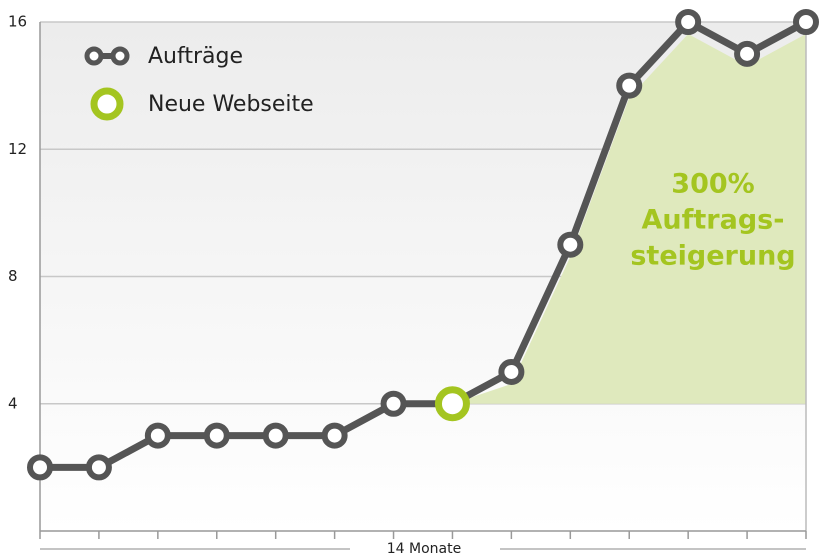  What do you see at coordinates (712, 184) in the screenshot?
I see `annotation: 300%` at bounding box center [712, 184].